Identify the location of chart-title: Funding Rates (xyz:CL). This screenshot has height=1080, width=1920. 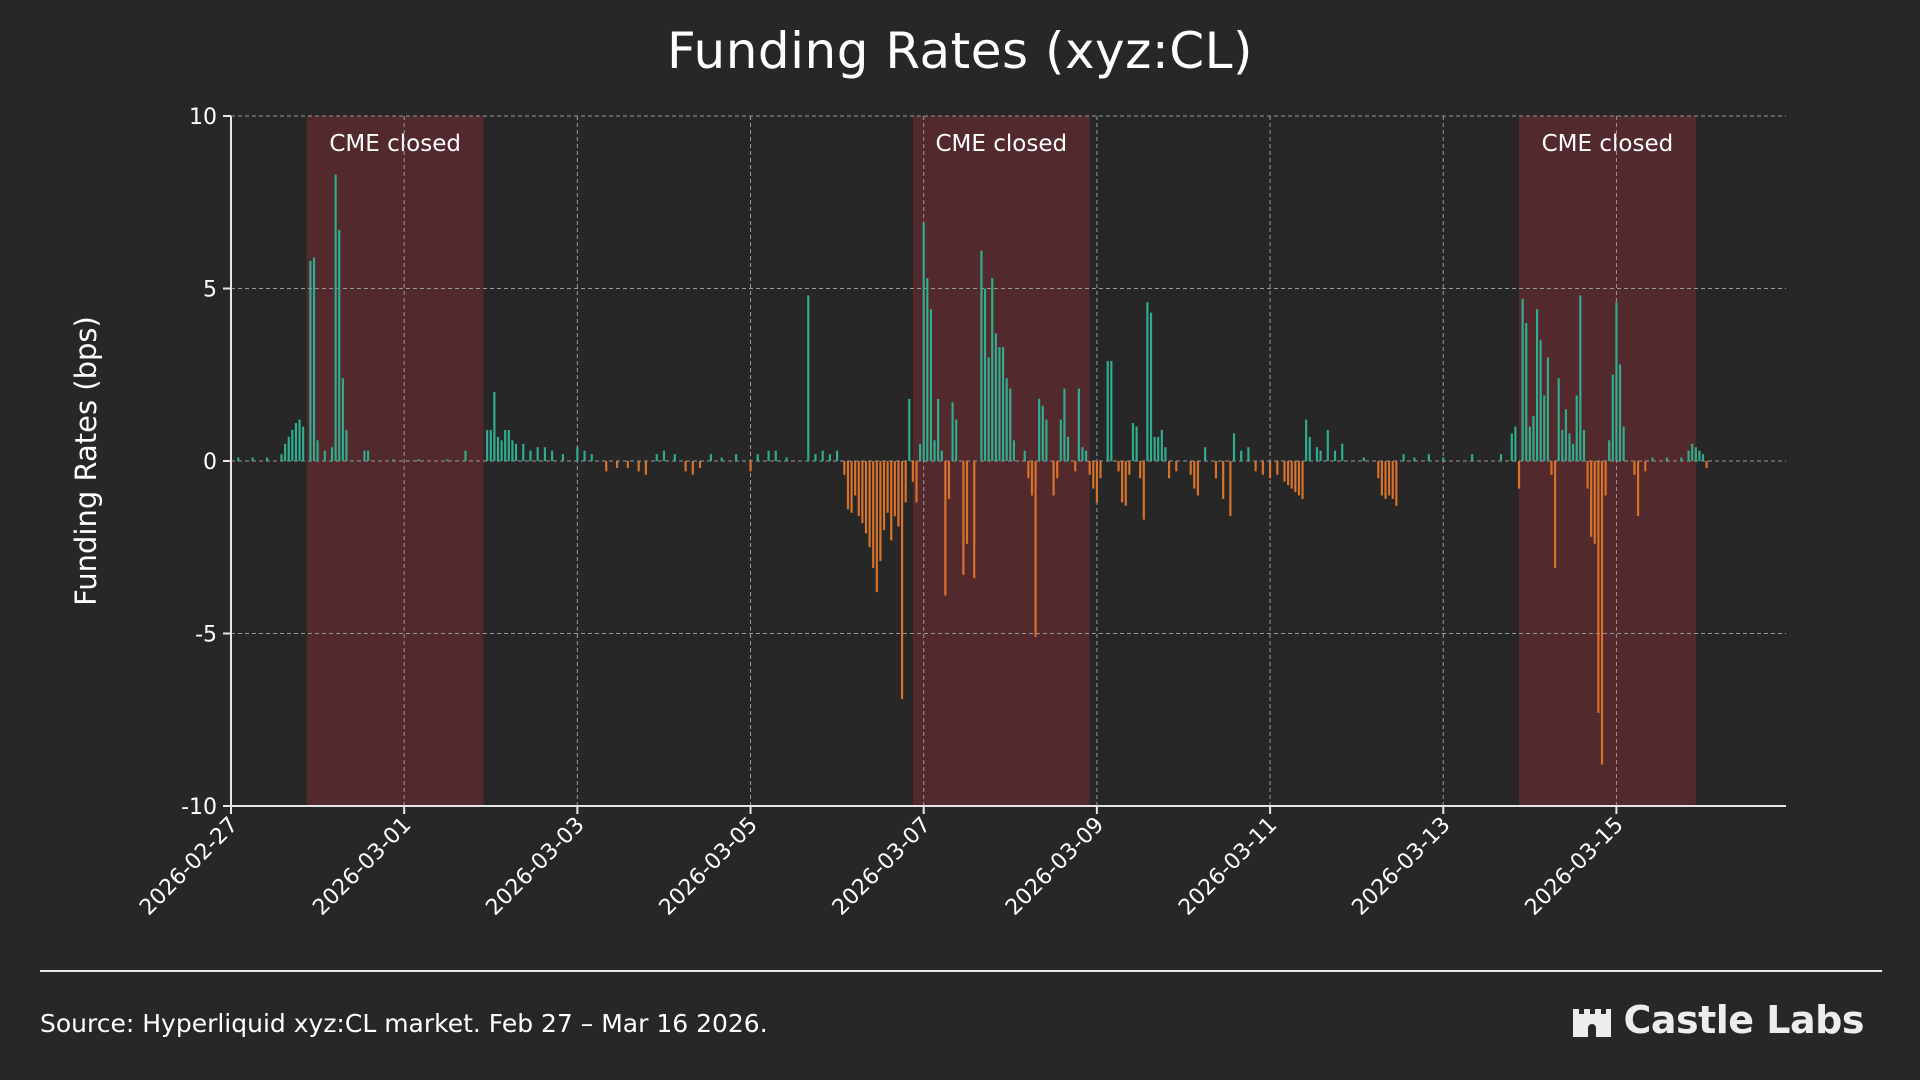
(960, 51).